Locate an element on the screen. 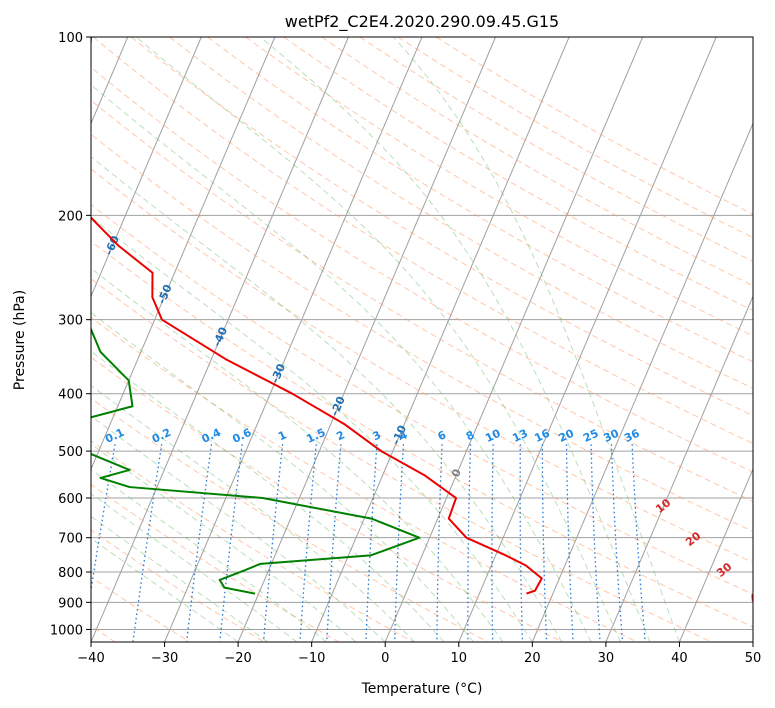  y-tick-label: 100 is located at coordinates (70, 38).